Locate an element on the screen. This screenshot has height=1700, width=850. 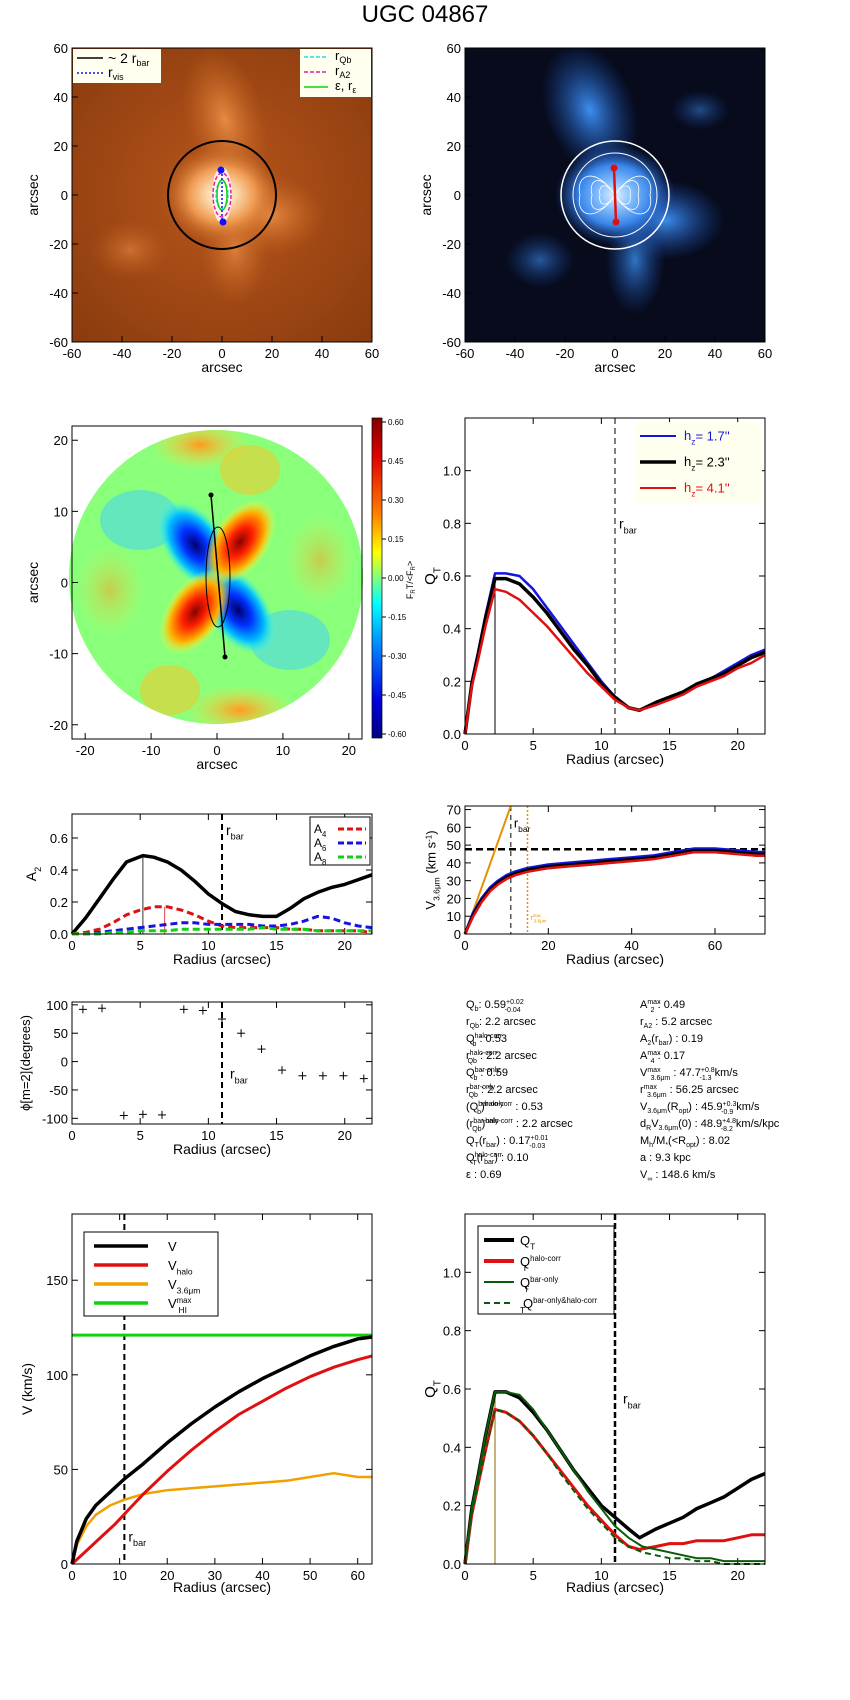
legend-ra2: rA2 is located at coordinates (342, 71).